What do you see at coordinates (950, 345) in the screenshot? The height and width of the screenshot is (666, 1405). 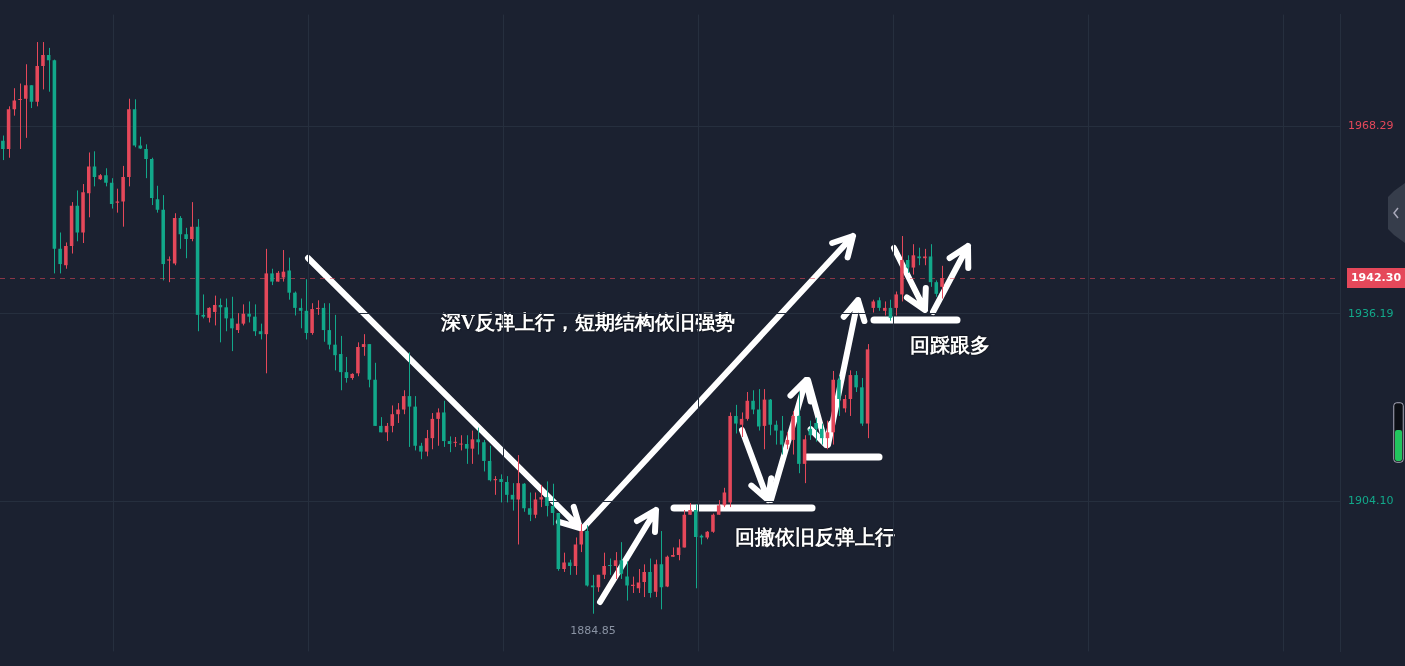 I see `annotation: 回踩跟多` at bounding box center [950, 345].